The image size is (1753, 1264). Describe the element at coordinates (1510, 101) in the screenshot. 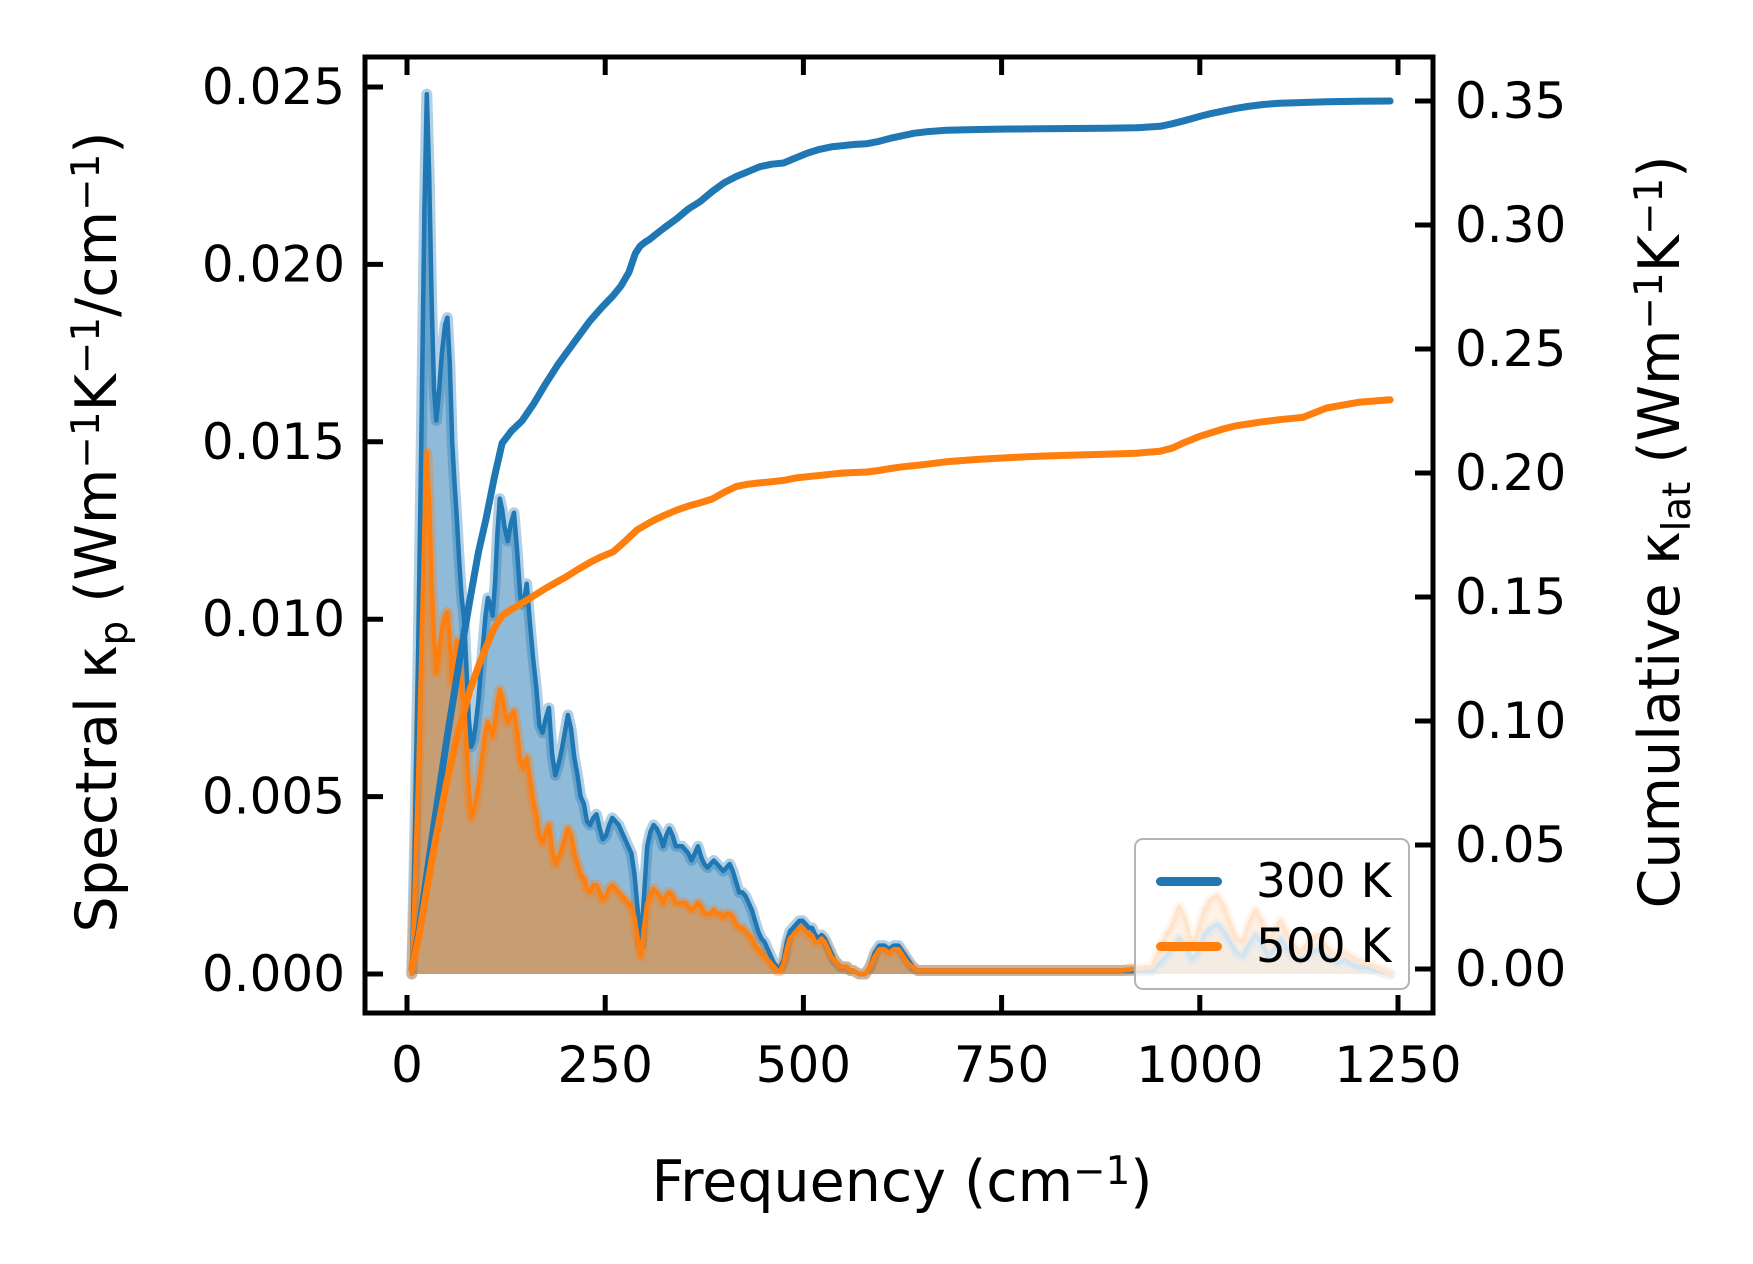

I see `right-tick-label-0.35: 0.35` at that location.